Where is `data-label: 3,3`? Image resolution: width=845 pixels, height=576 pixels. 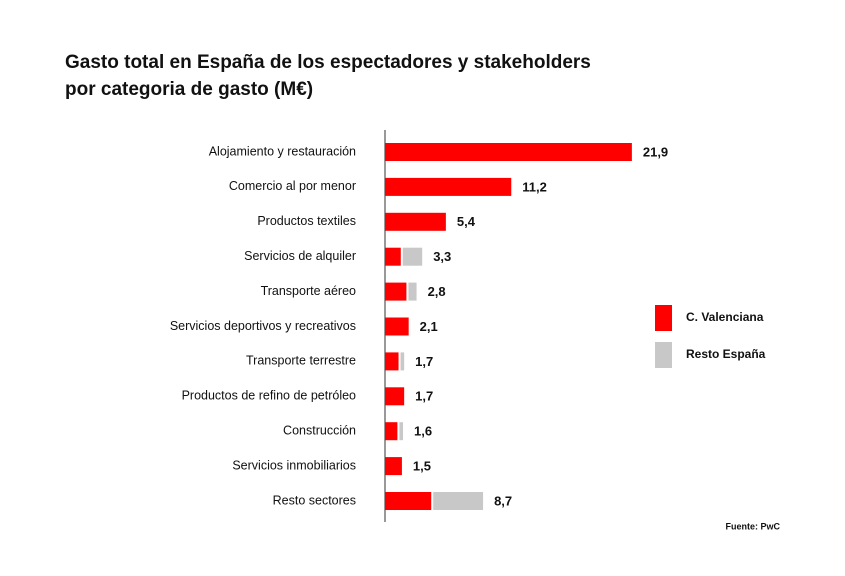 data-label: 3,3 is located at coordinates (442, 256).